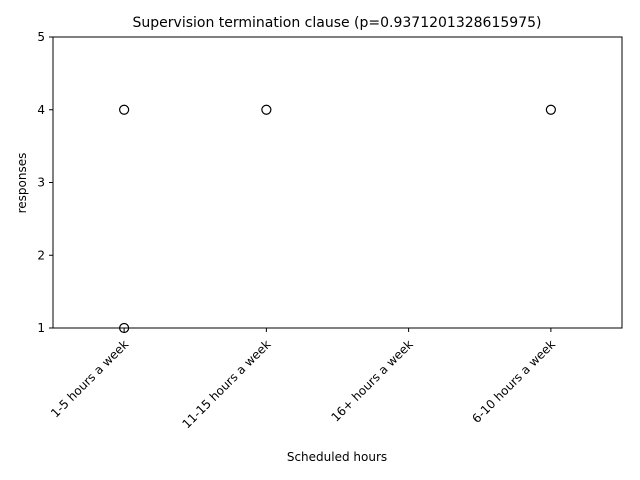 This screenshot has height=480, width=640. What do you see at coordinates (371, 380) in the screenshot?
I see `x-tick-label: 16+ hours a week` at bounding box center [371, 380].